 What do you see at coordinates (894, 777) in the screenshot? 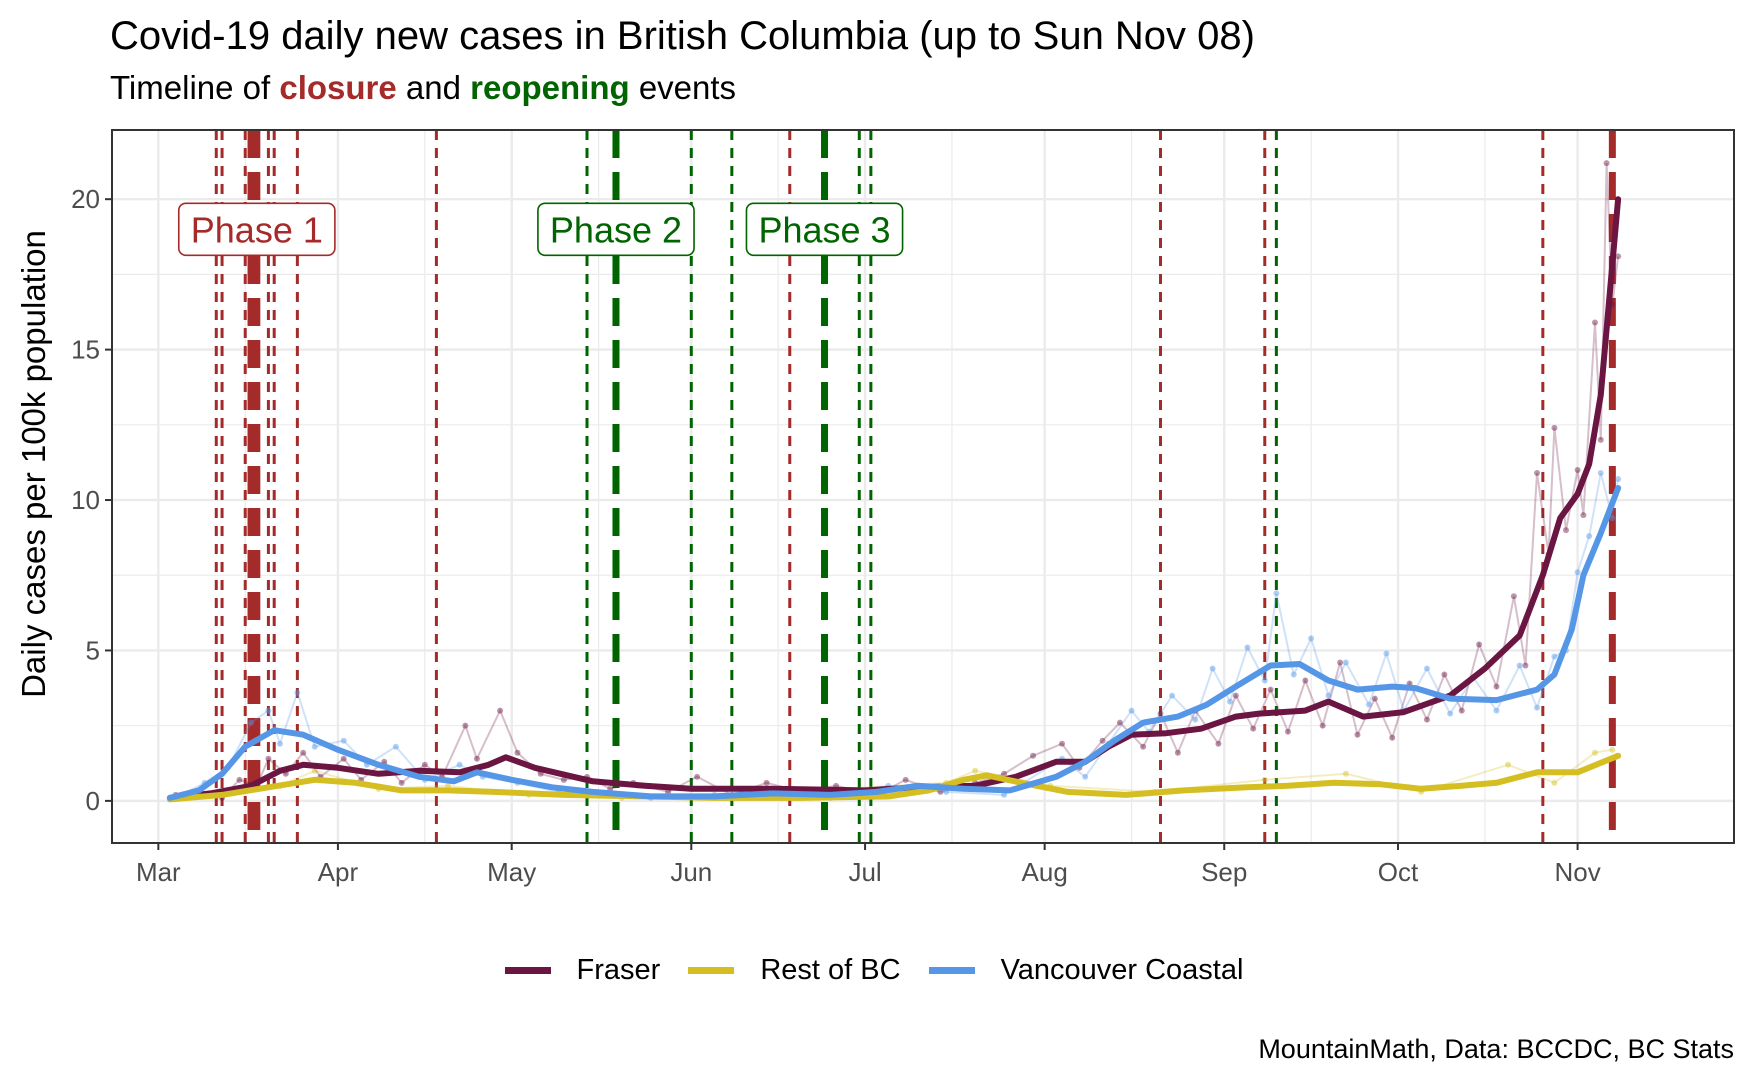
I see `series-rest-of-bc-trend-line` at bounding box center [894, 777].